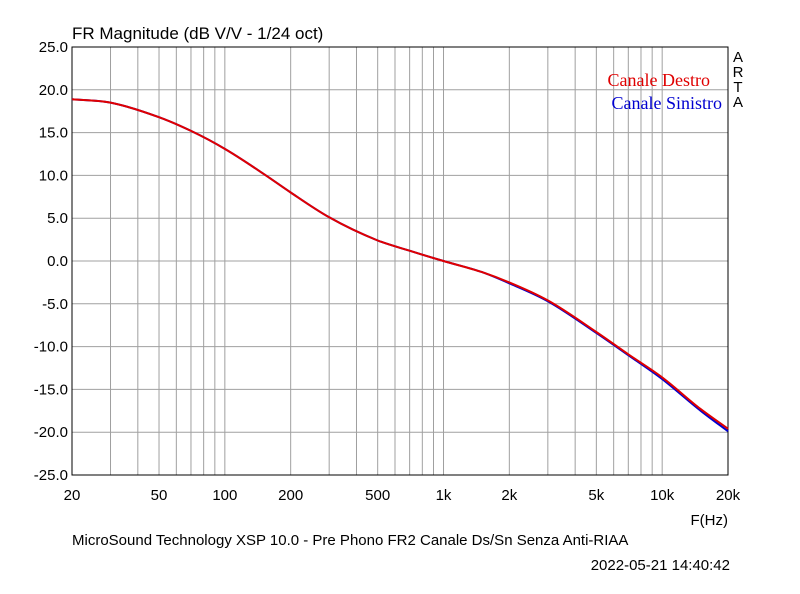 This screenshot has width=800, height=594. What do you see at coordinates (53, 175) in the screenshot?
I see `y-tick-label-3: 10.0` at bounding box center [53, 175].